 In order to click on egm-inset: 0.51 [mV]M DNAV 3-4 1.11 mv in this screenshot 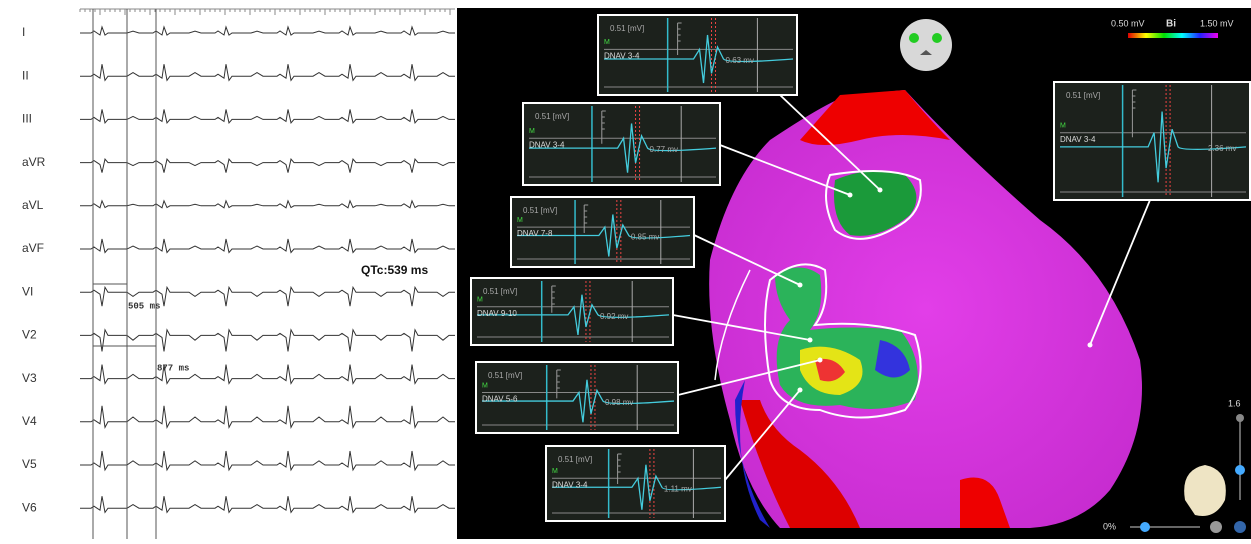, I will do `click(635, 483)`.